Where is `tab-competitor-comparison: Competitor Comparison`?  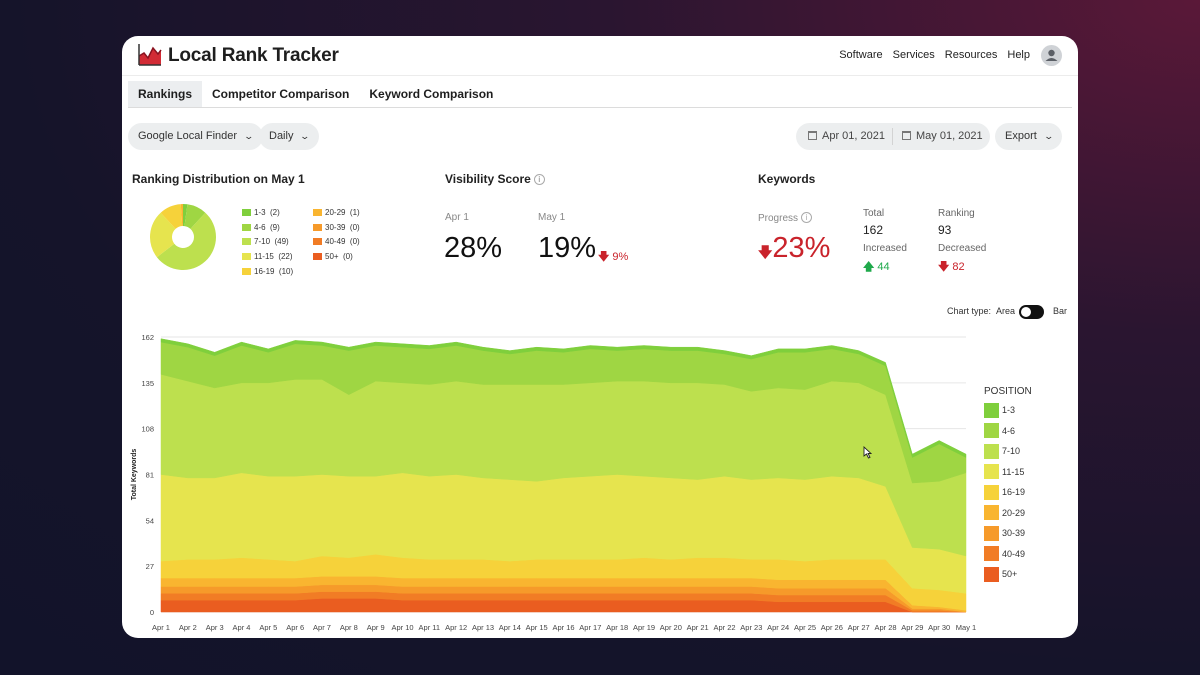 tab-competitor-comparison: Competitor Comparison is located at coordinates (281, 94).